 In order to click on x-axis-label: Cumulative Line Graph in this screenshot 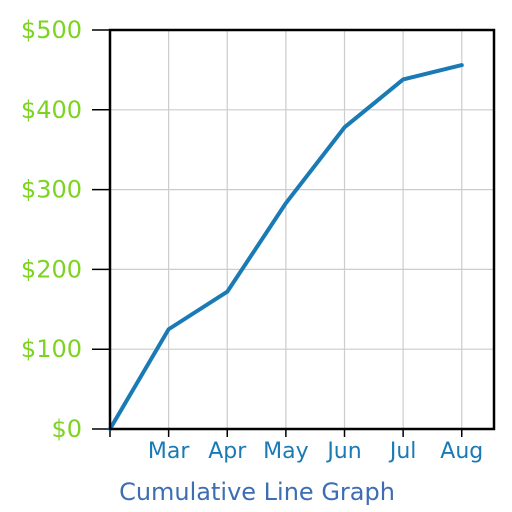, I will do `click(257, 492)`.